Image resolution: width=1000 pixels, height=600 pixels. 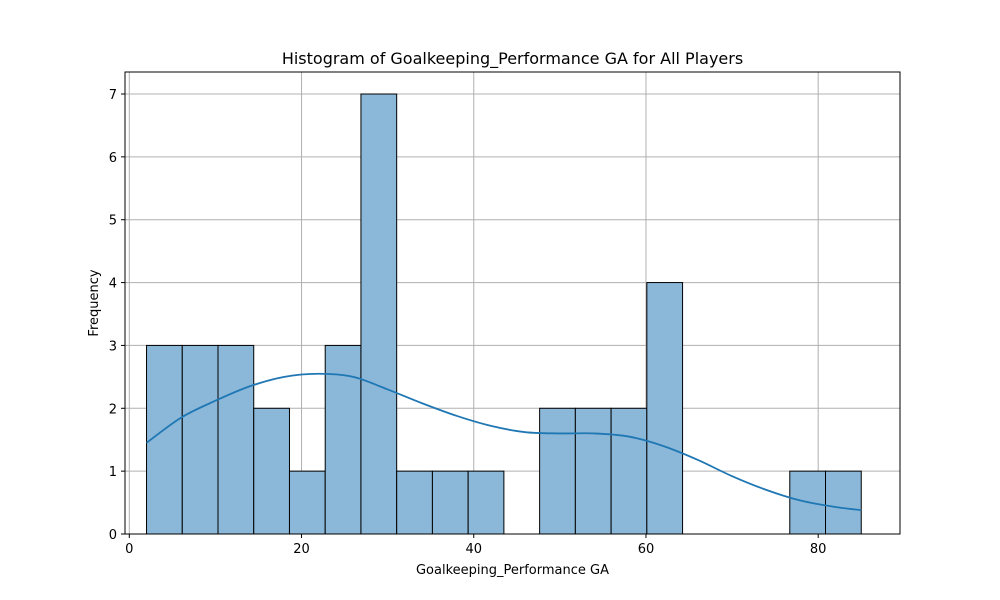 What do you see at coordinates (113, 284) in the screenshot?
I see `y-tick-label: 4` at bounding box center [113, 284].